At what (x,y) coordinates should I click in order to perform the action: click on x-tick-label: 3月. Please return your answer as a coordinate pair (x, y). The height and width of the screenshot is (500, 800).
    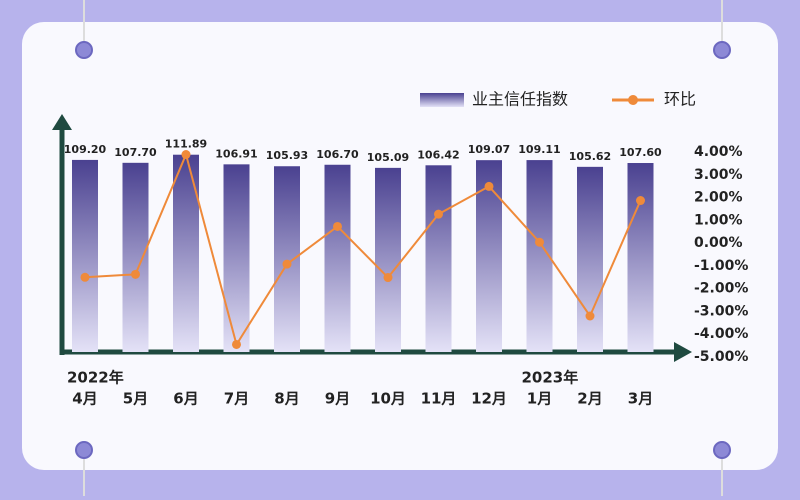
    Looking at the image, I should click on (640, 399).